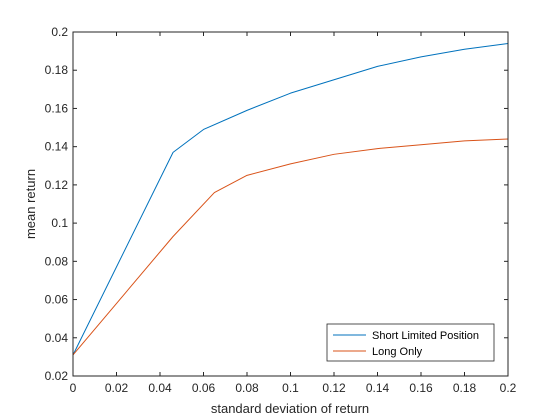 This screenshot has height=420, width=560. I want to click on x-tick-label: 0.1, so click(290, 388).